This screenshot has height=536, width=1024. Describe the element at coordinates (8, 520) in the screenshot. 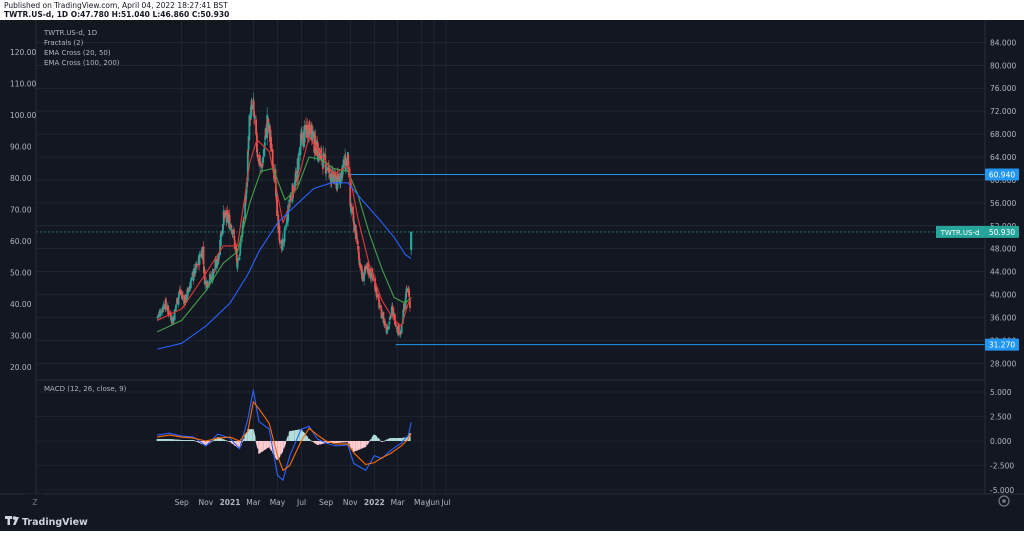

I see `logo-stem` at that location.